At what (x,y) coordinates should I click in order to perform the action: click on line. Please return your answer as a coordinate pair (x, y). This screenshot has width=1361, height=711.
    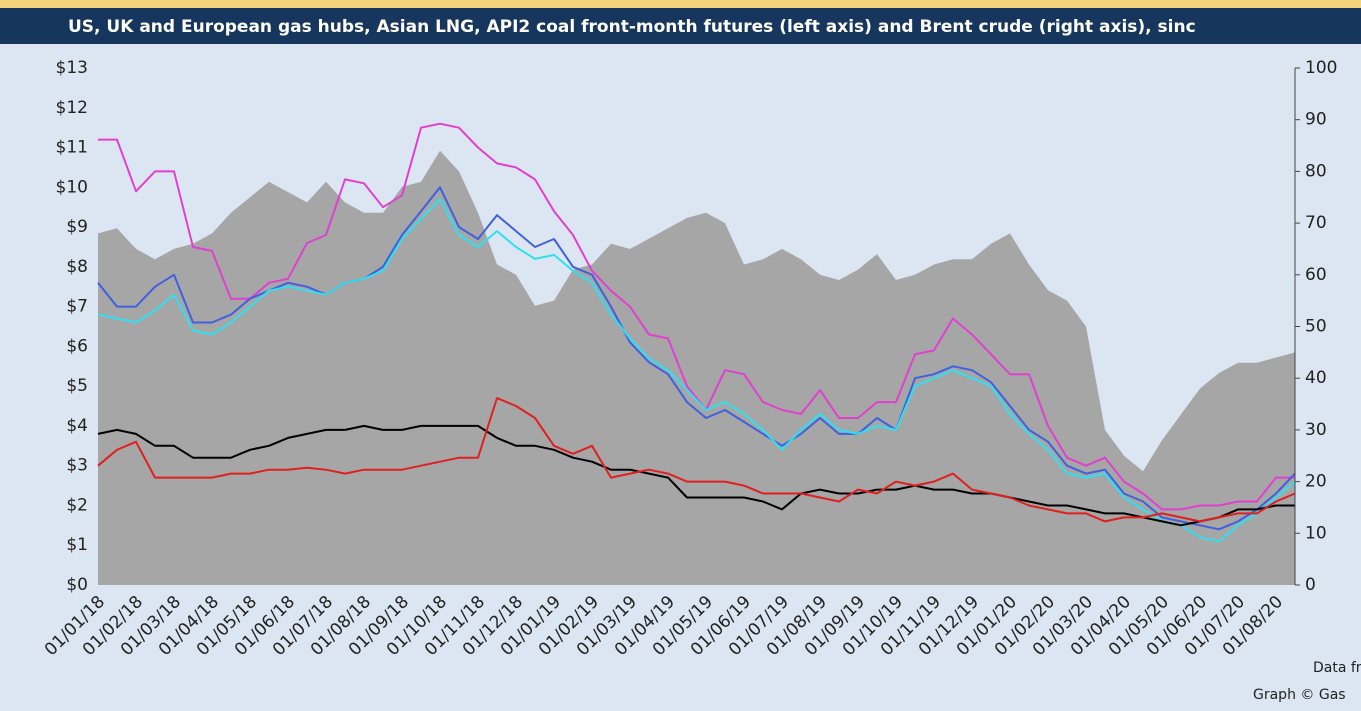
    Looking at the image, I should click on (696, 475).